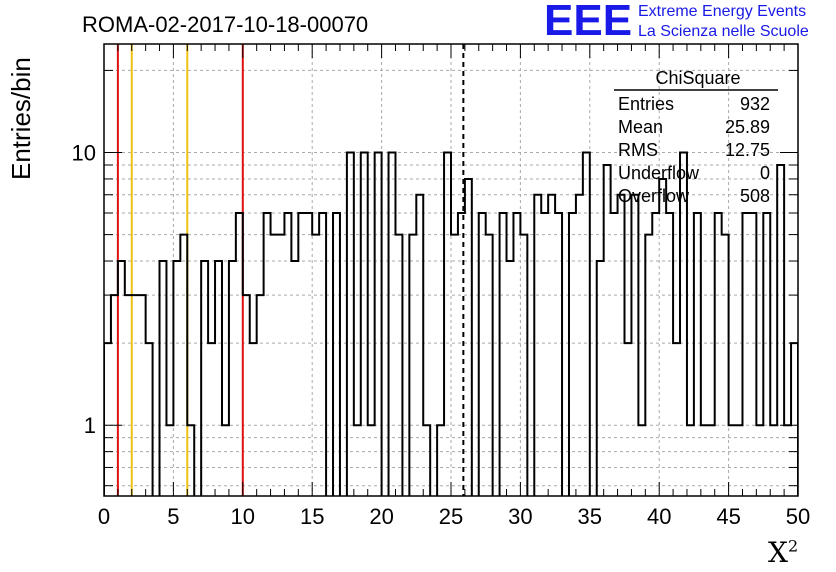 The width and height of the screenshot is (836, 572). I want to click on x-tick-label: 15, so click(312, 516).